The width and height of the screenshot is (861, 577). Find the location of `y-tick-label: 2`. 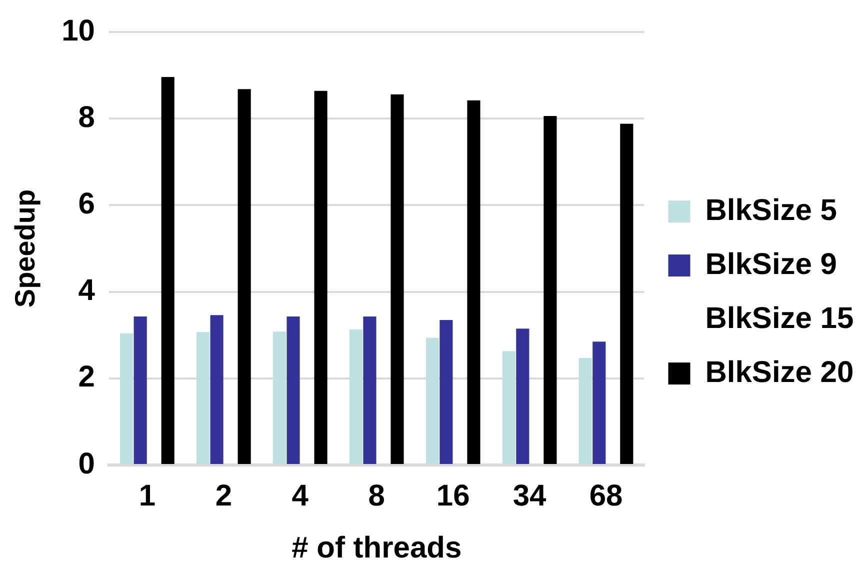

y-tick-label: 2 is located at coordinates (86, 377).